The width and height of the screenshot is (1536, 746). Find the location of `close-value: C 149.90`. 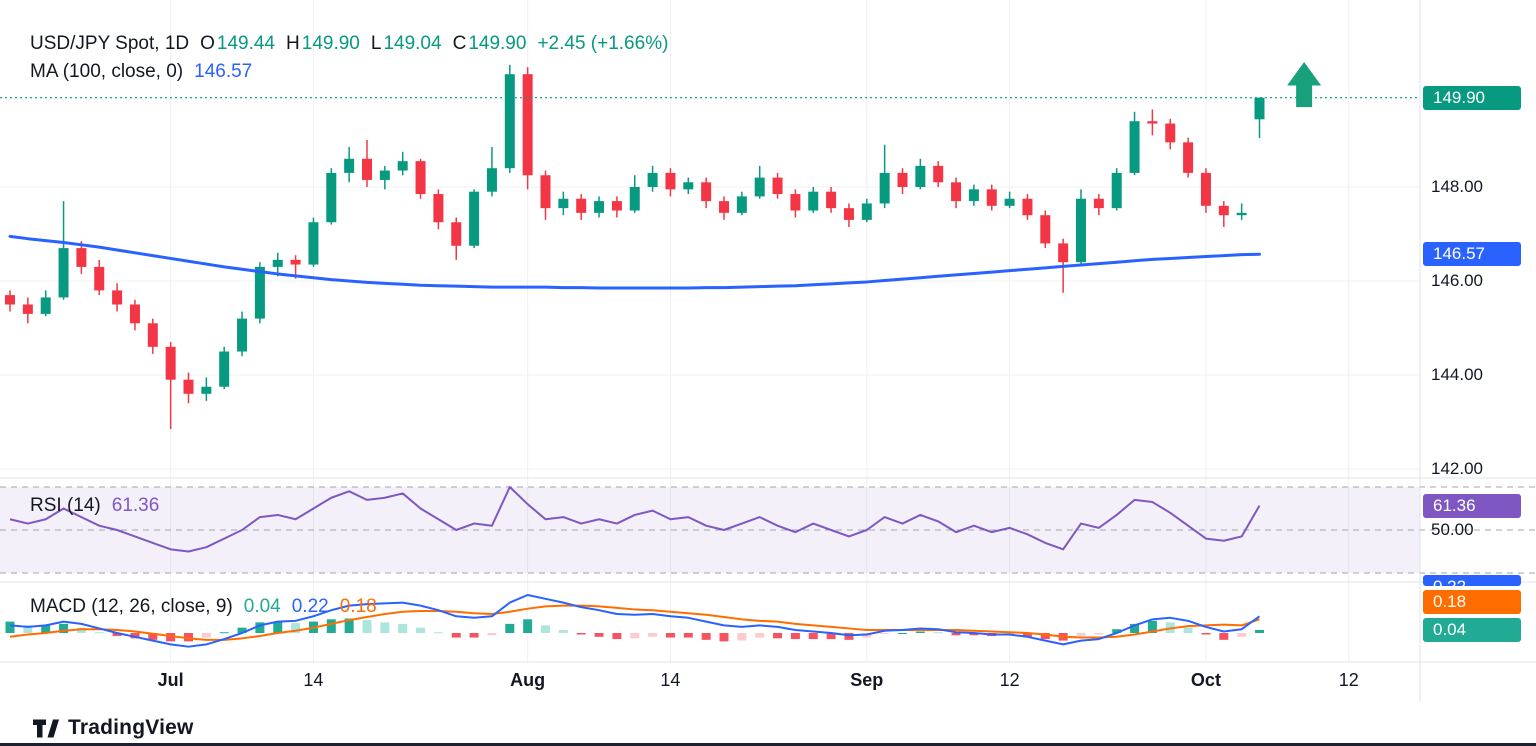

close-value: C 149.90 is located at coordinates (489, 43).